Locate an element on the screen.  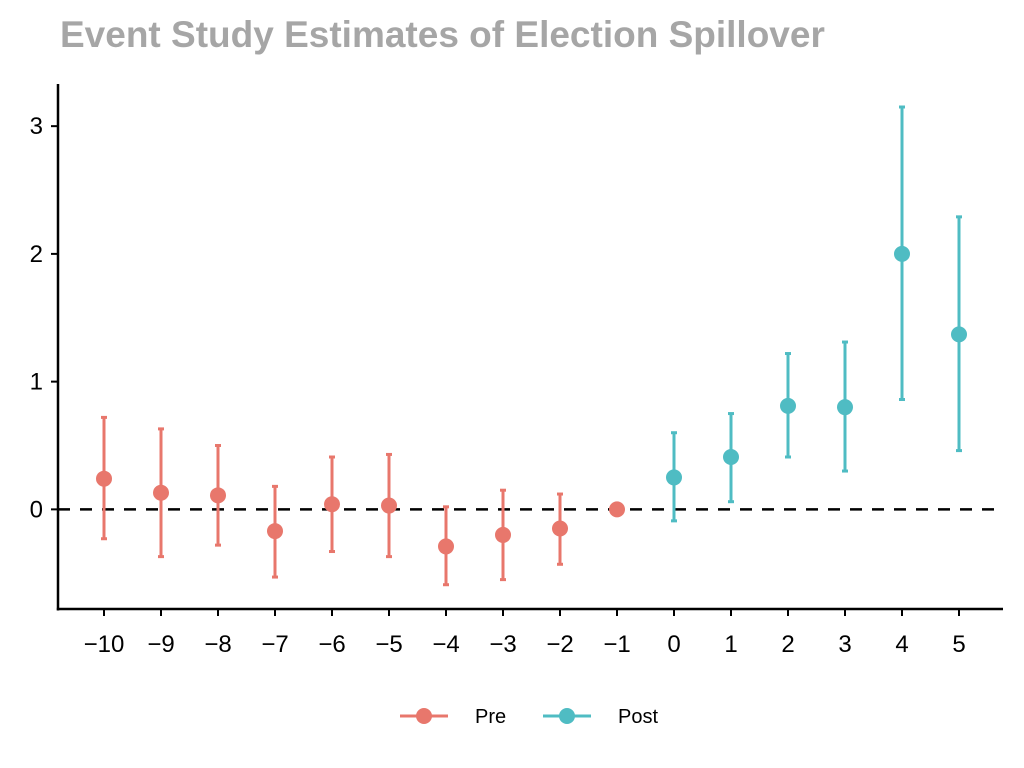
x-tick-label: −5 is located at coordinates (388, 644).